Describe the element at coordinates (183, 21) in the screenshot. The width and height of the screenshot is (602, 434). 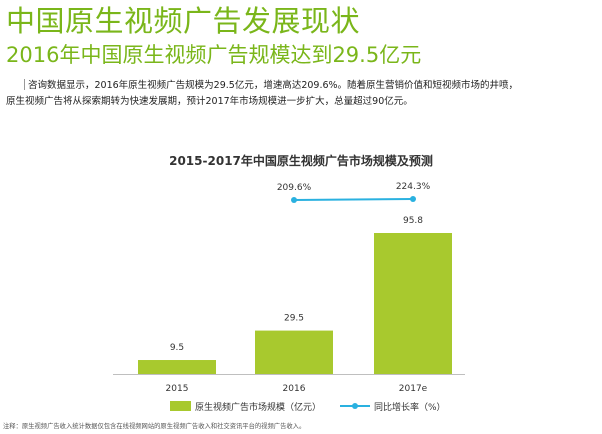
I see `page-title: 中国原生视频广告发展现状` at that location.